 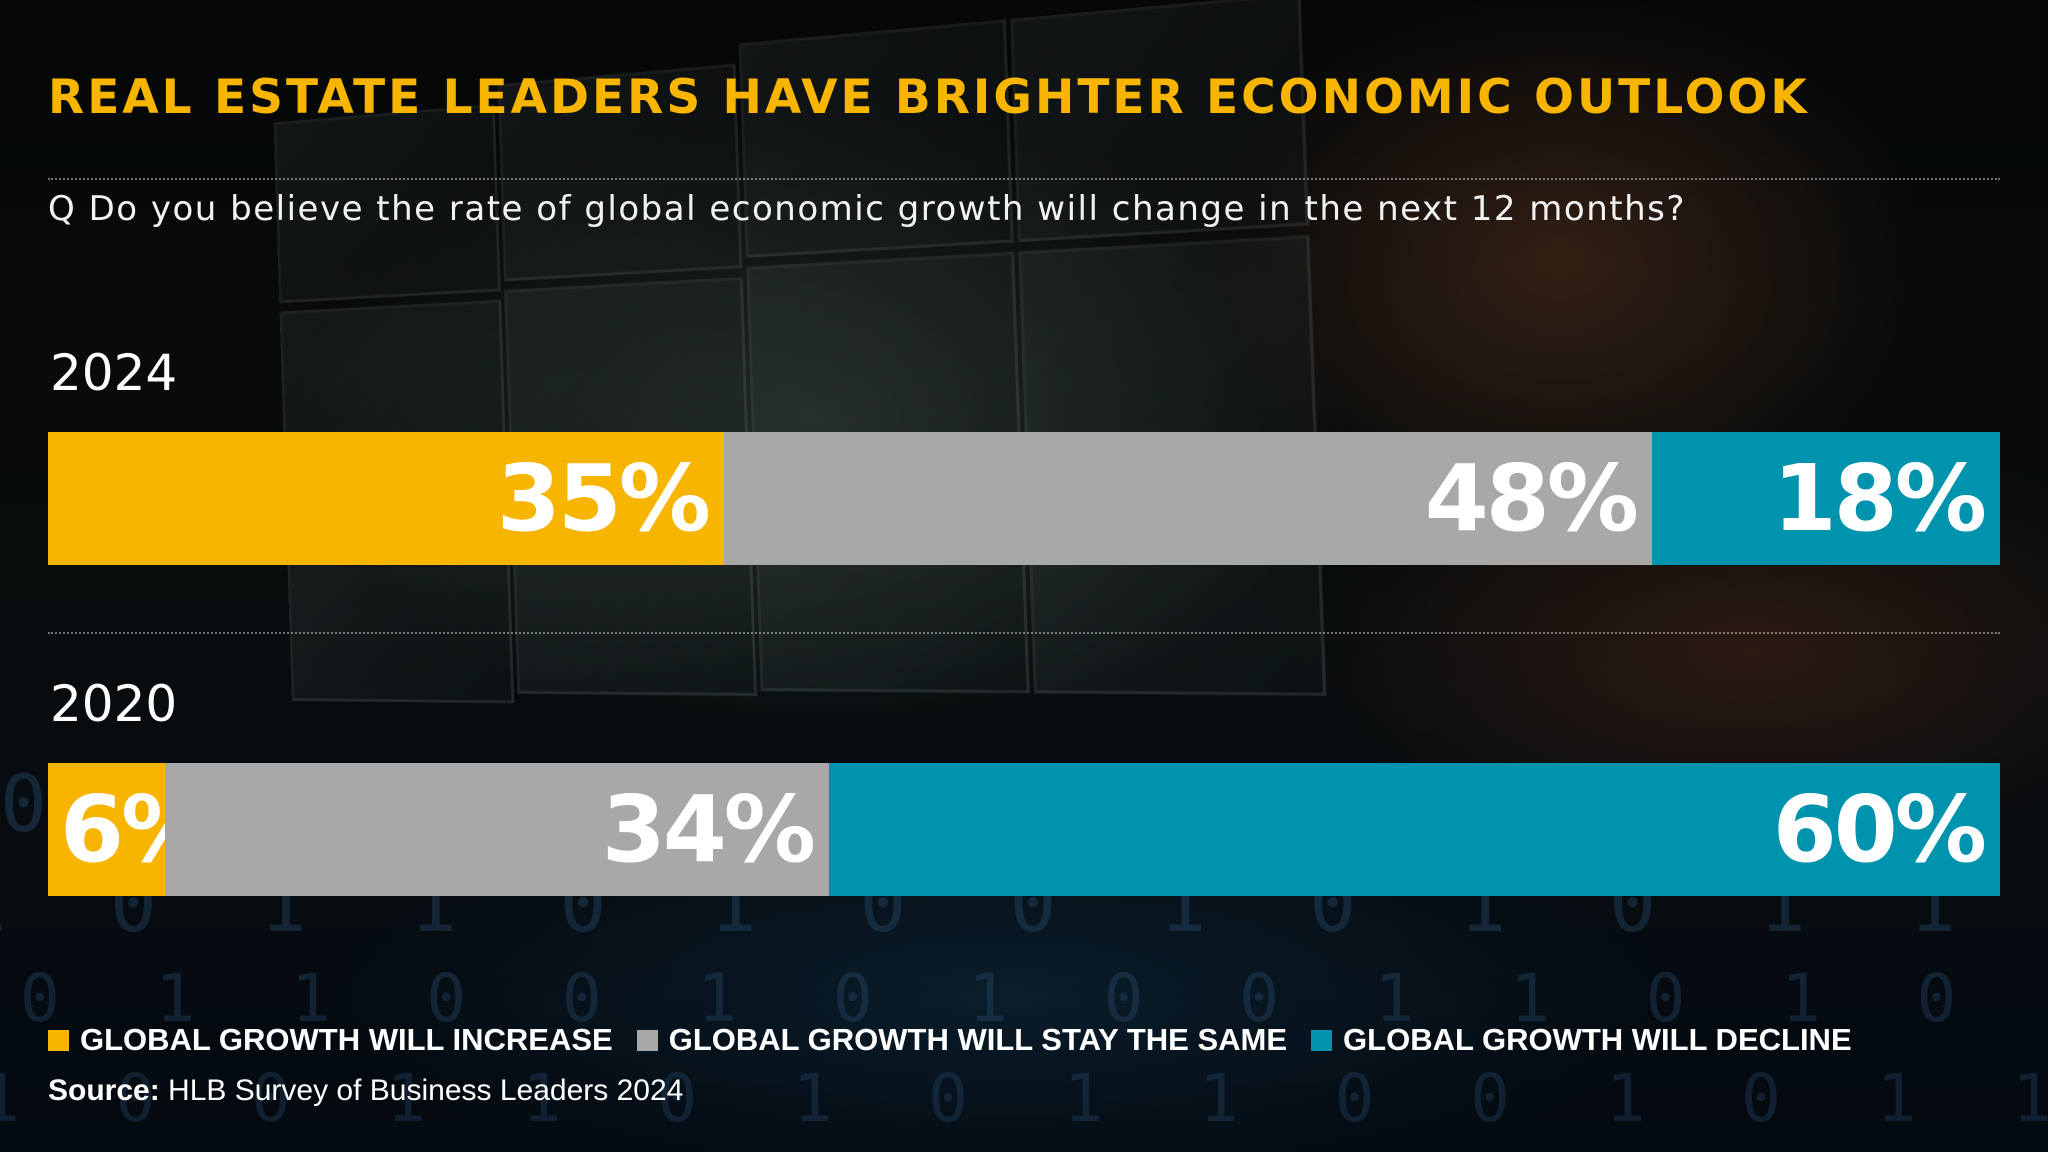 What do you see at coordinates (346, 1040) in the screenshot?
I see `legend-label-1: GLOBAL GROWTH WILL INCREASE` at bounding box center [346, 1040].